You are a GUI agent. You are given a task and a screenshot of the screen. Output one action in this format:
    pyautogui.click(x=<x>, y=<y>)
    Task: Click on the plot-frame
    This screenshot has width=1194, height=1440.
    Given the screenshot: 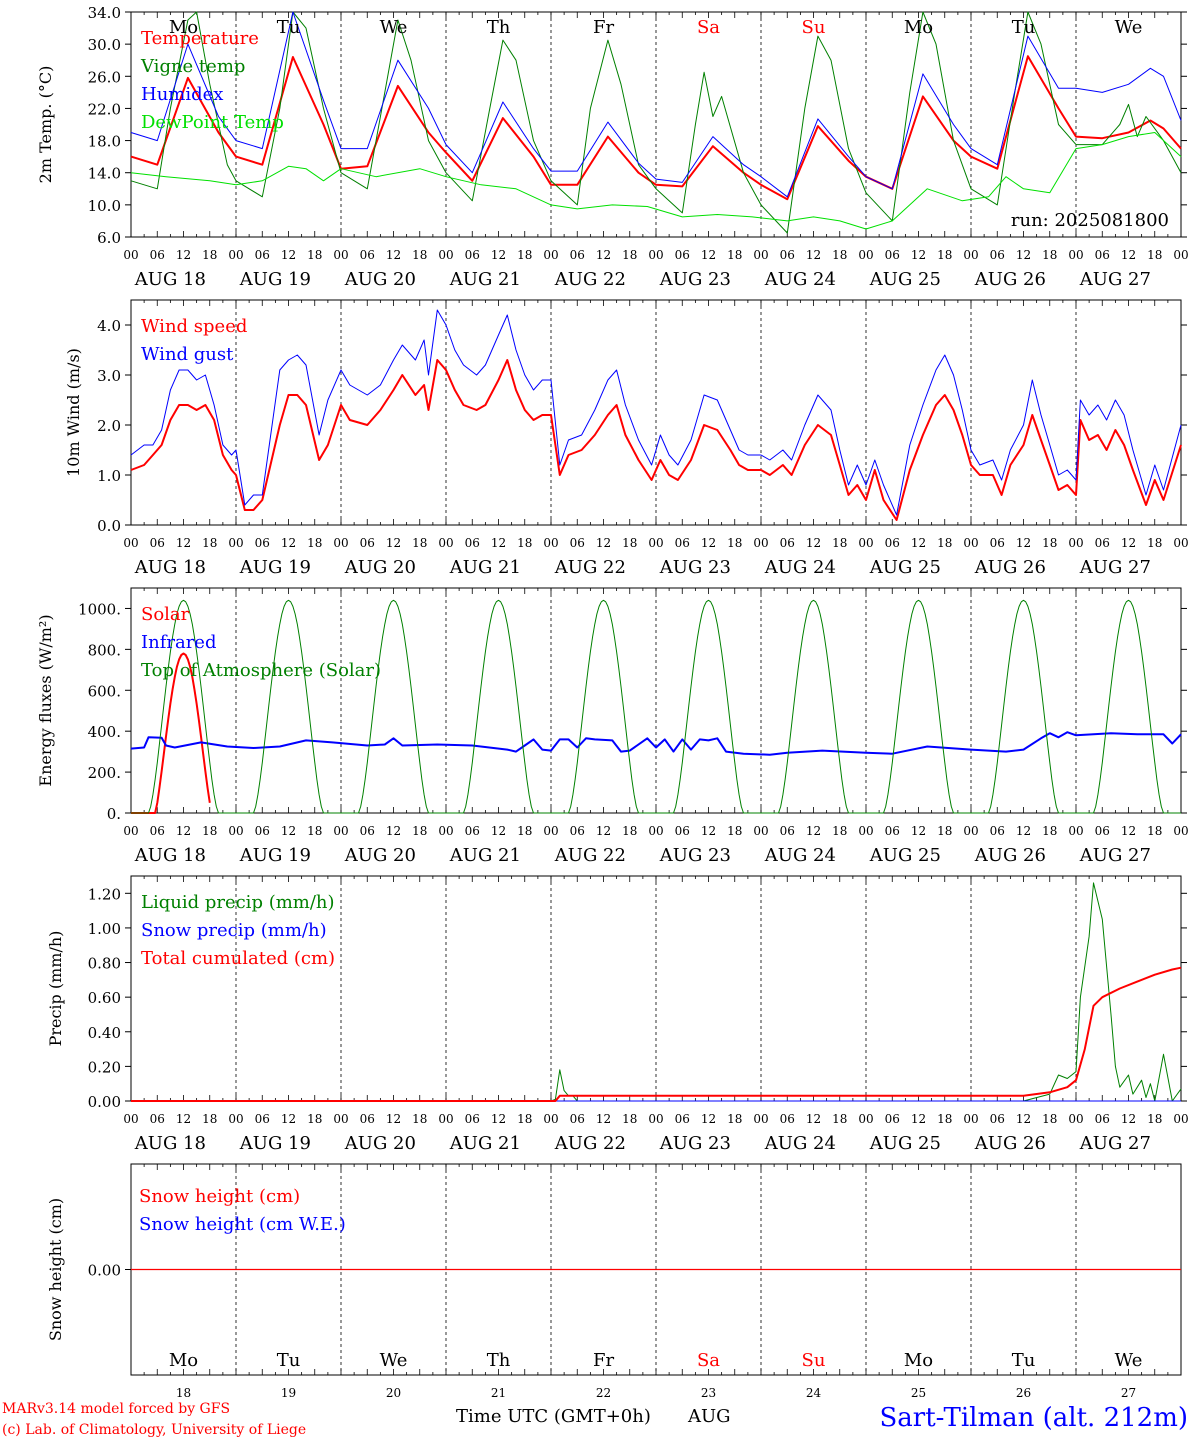 What is the action you would take?
    pyautogui.click(x=656, y=412)
    